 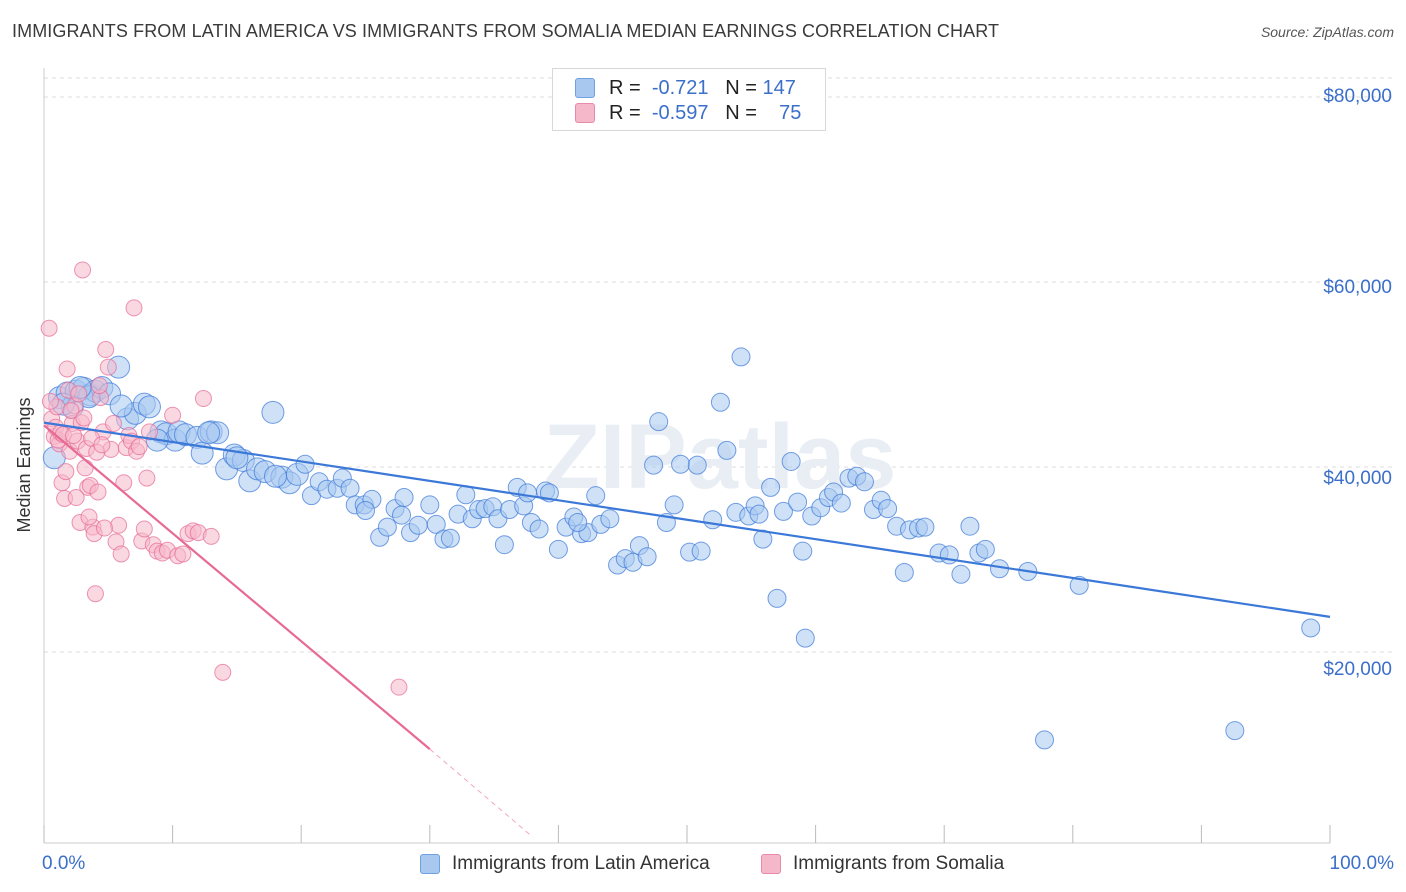 I want to click on legend-r-label: R =, so click(x=625, y=87).